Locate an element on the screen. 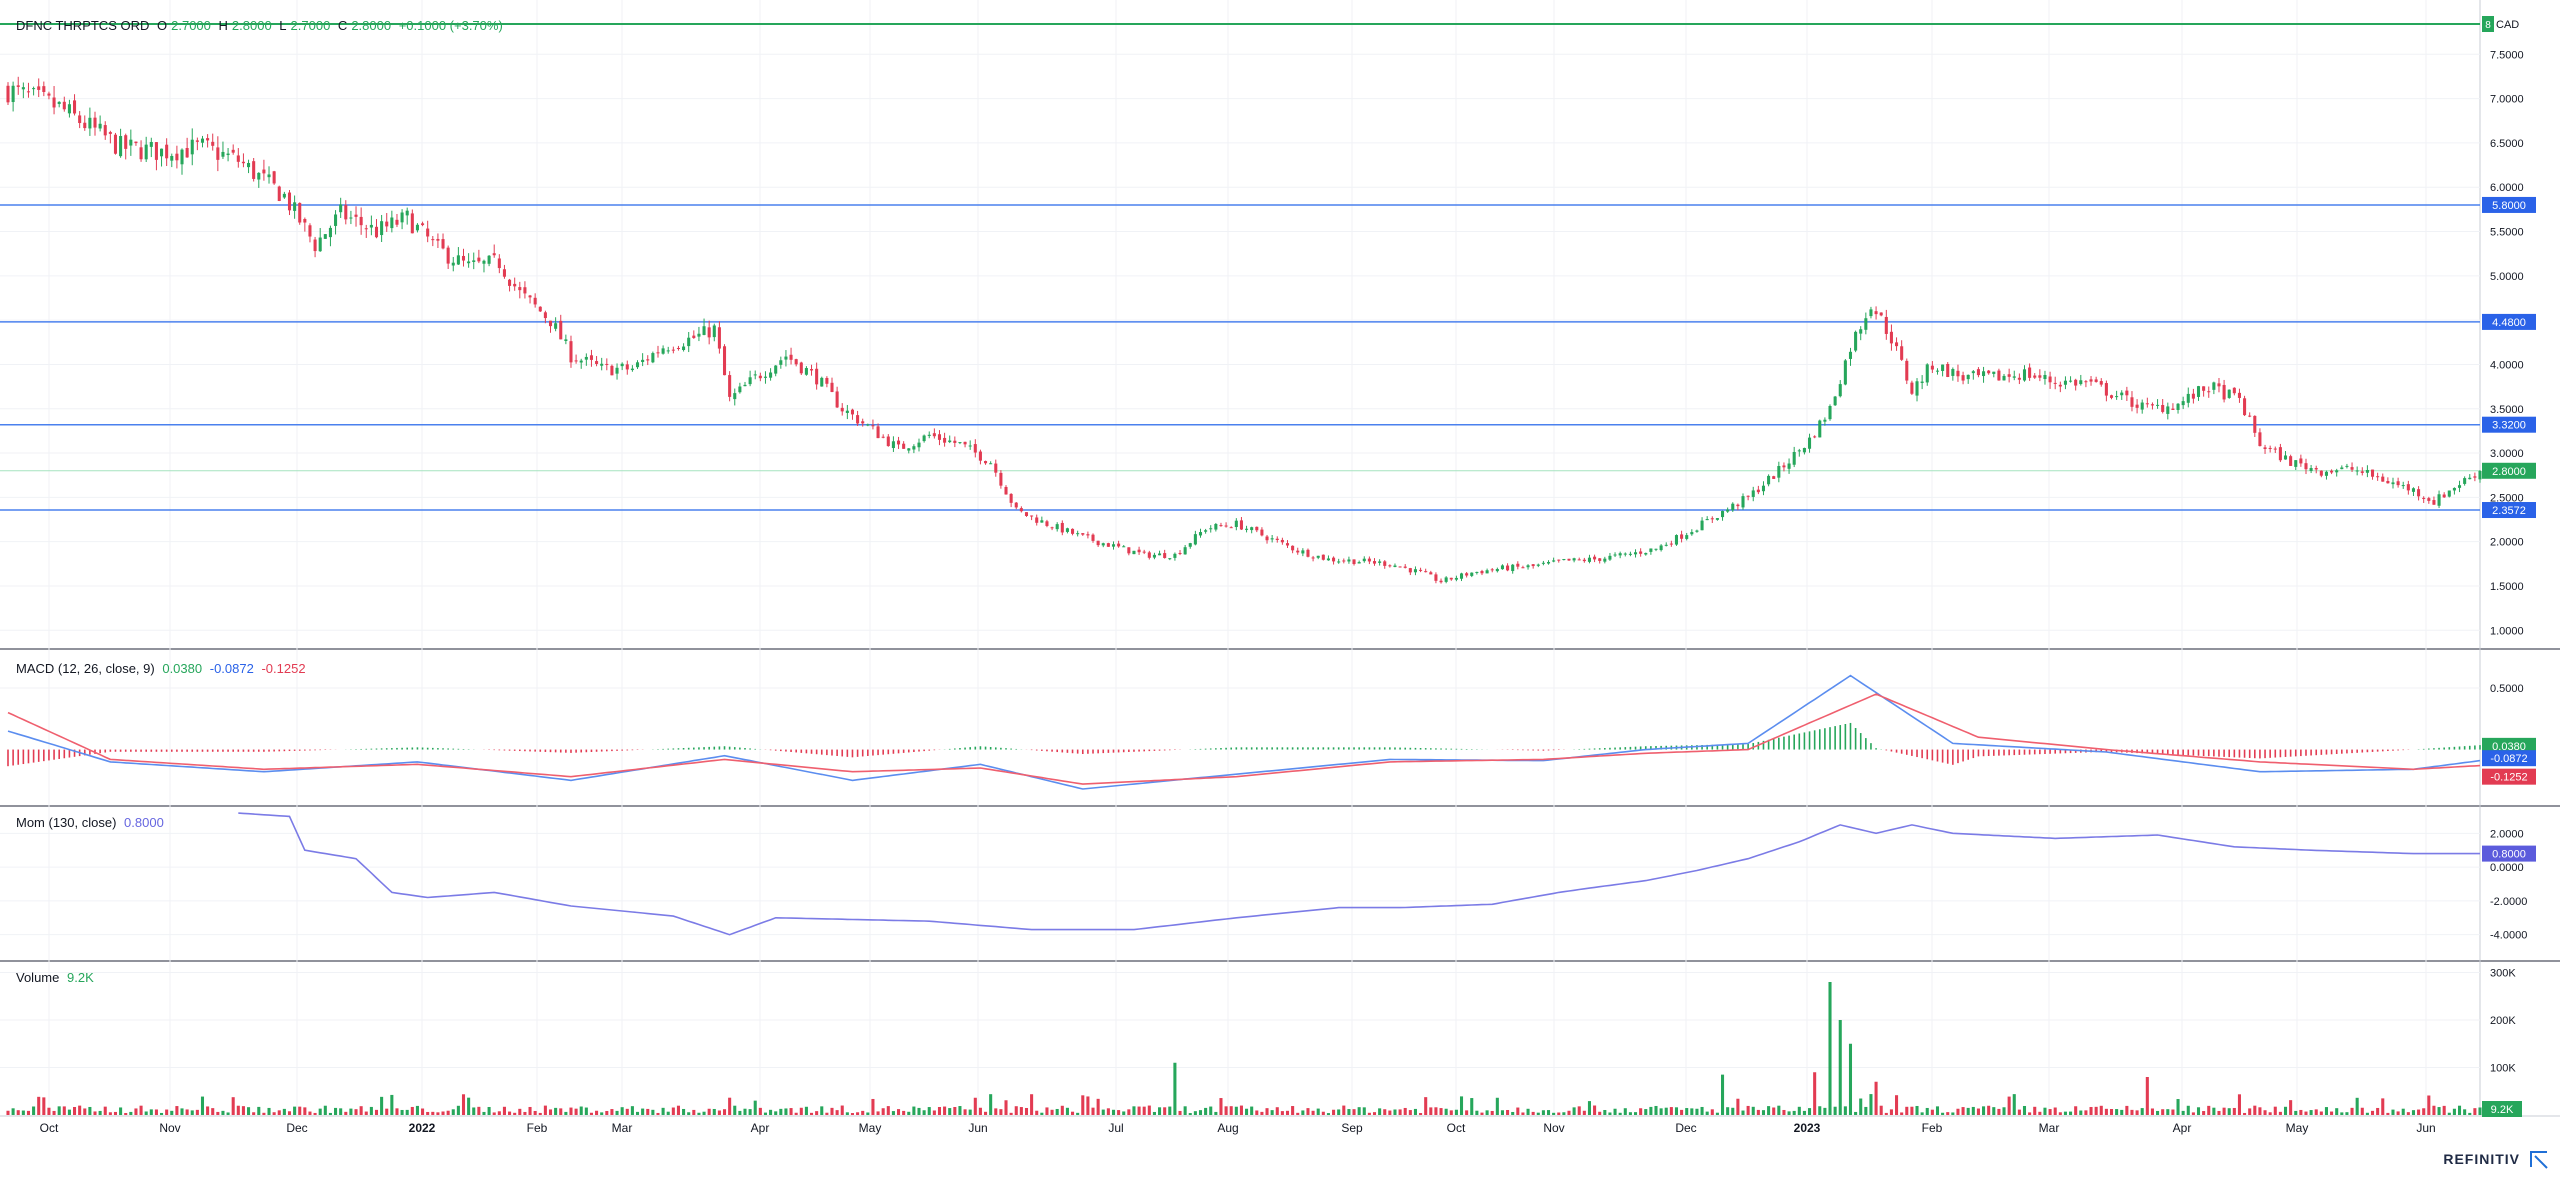 The image size is (2560, 1178). mom-title: Mom (130, close) is located at coordinates (66, 822).